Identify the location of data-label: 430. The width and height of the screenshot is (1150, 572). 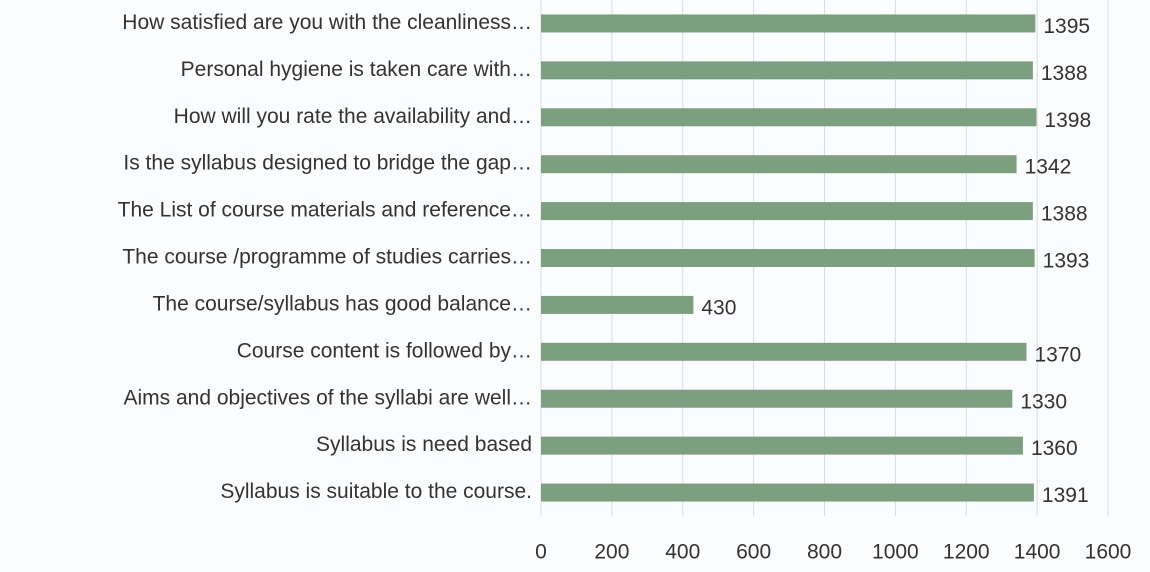
(718, 307).